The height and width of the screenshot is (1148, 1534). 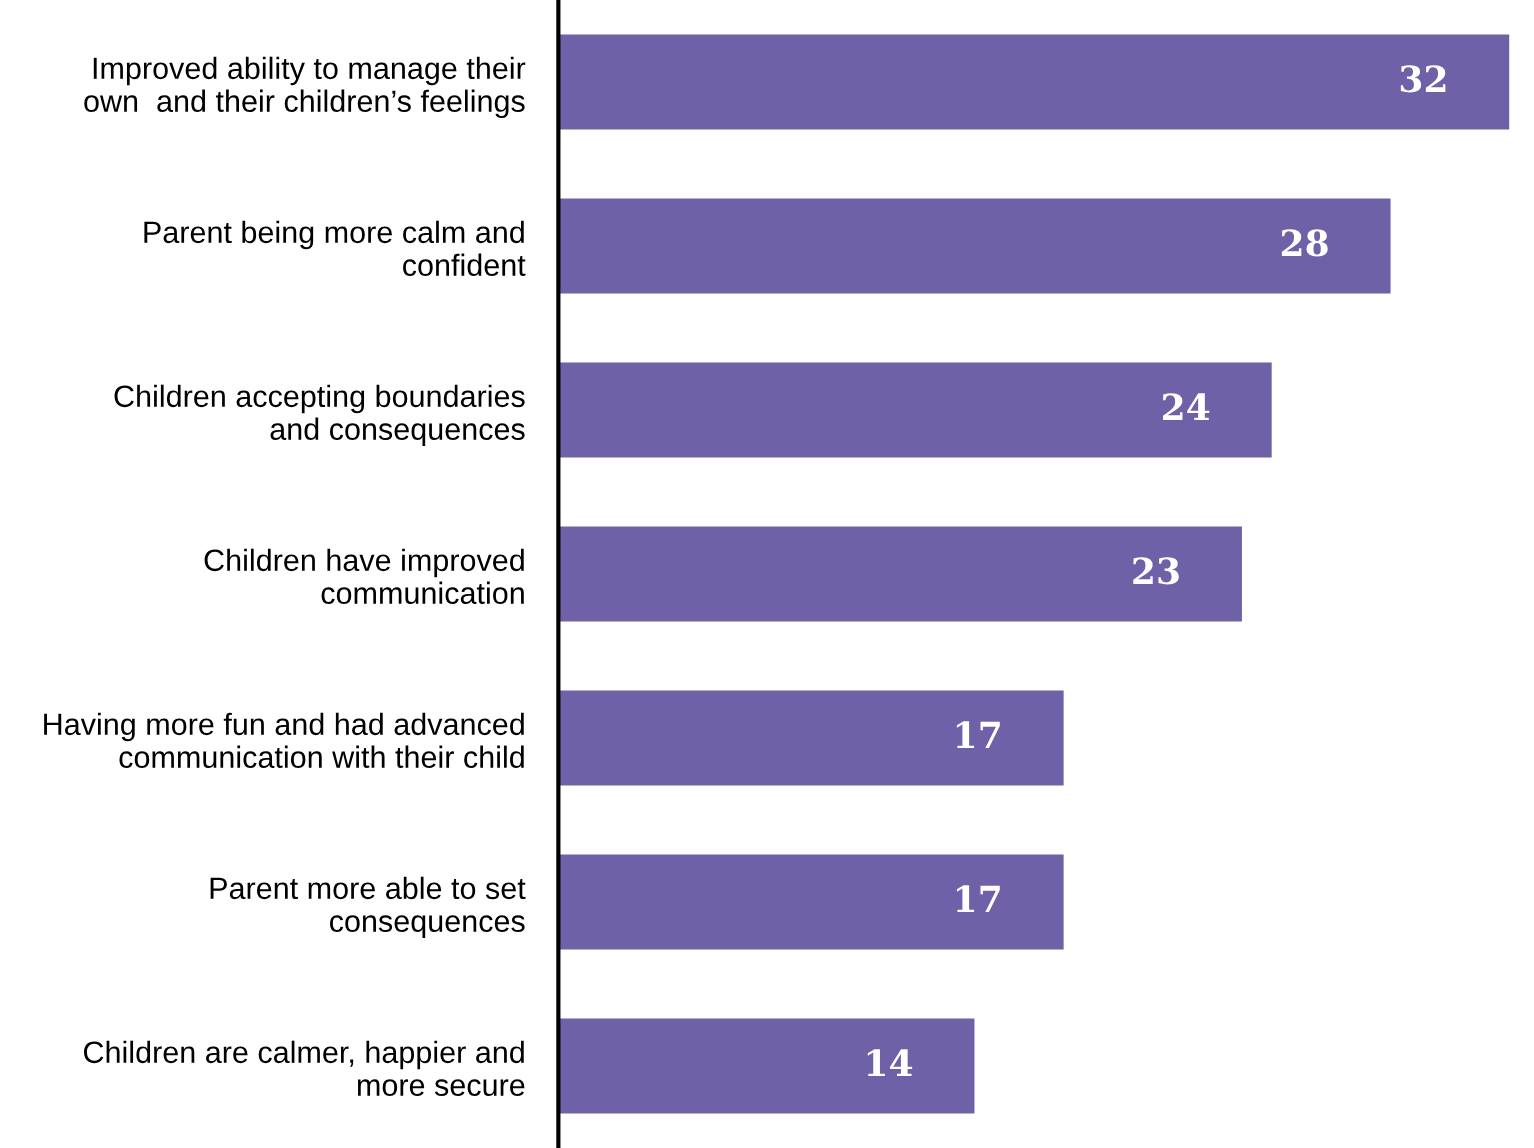 I want to click on data-label: 32, so click(x=1423, y=79).